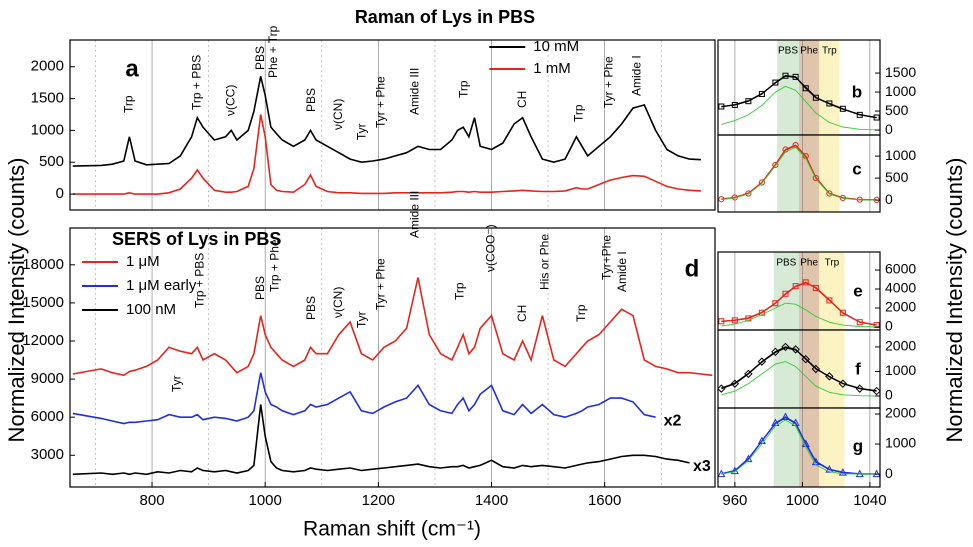 This screenshot has height=547, width=973. What do you see at coordinates (900, 288) in the screenshot?
I see `y-tick-label: 4000` at bounding box center [900, 288].